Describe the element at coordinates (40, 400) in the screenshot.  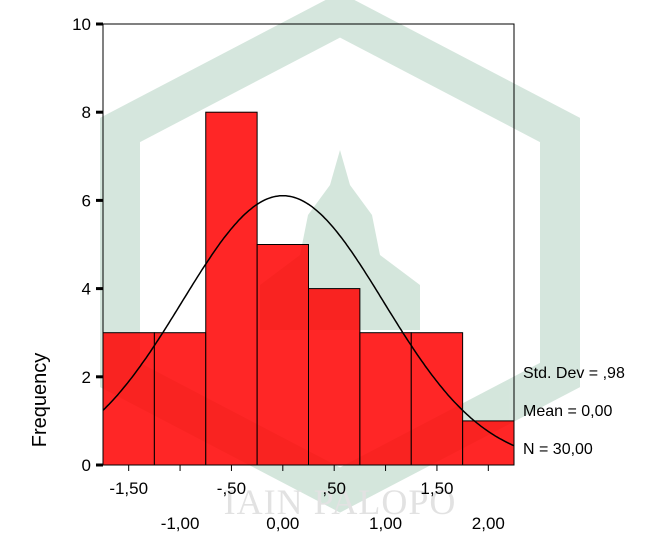
I see `y-axis-label: Frequency` at that location.